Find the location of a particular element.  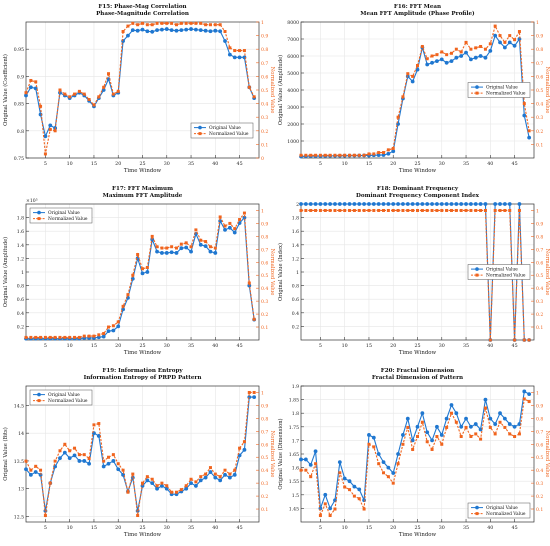

y2-tick-label: 0.2 is located at coordinates (264, 132).